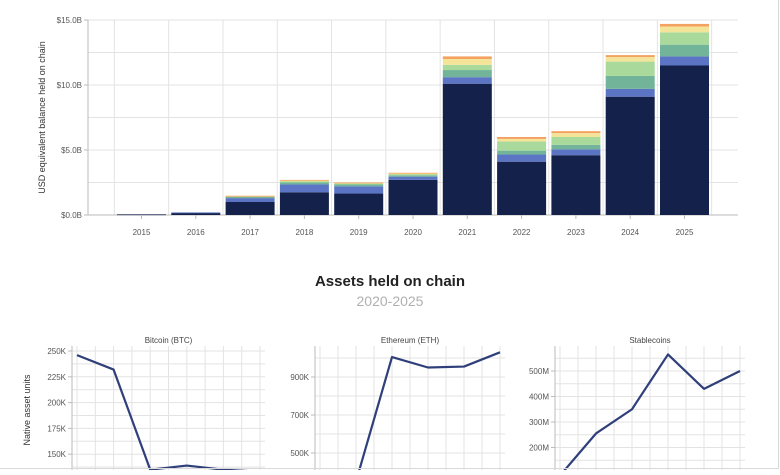 The image size is (780, 475). I want to click on x-tick-label: 2019, so click(359, 232).